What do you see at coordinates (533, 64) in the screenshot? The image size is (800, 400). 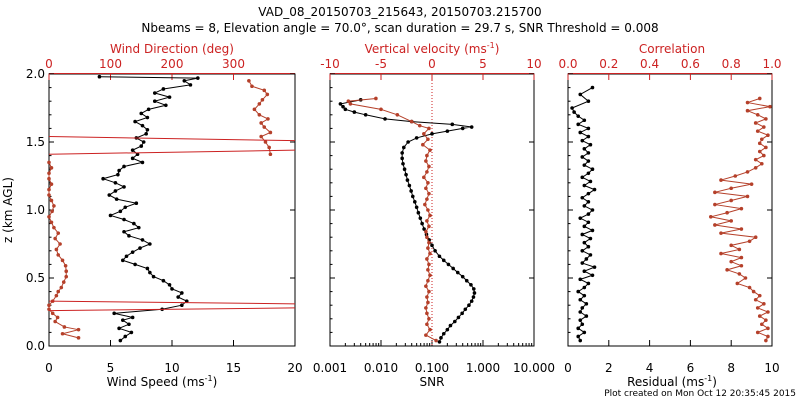 I see `snr-top-tick-label: 10` at bounding box center [533, 64].